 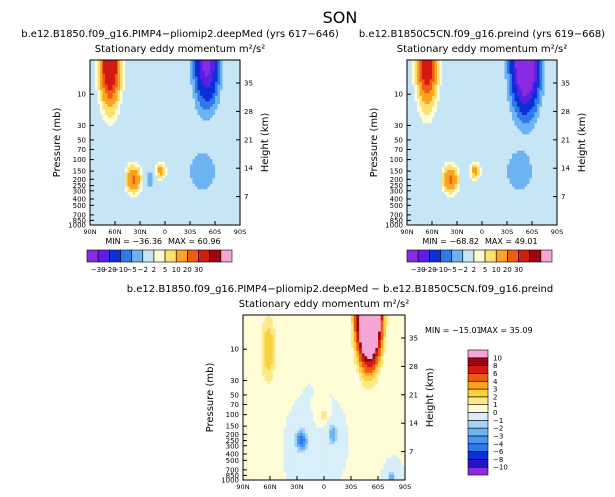 What do you see at coordinates (133, 241) in the screenshot?
I see `min-label: MIN = −36.36` at bounding box center [133, 241].